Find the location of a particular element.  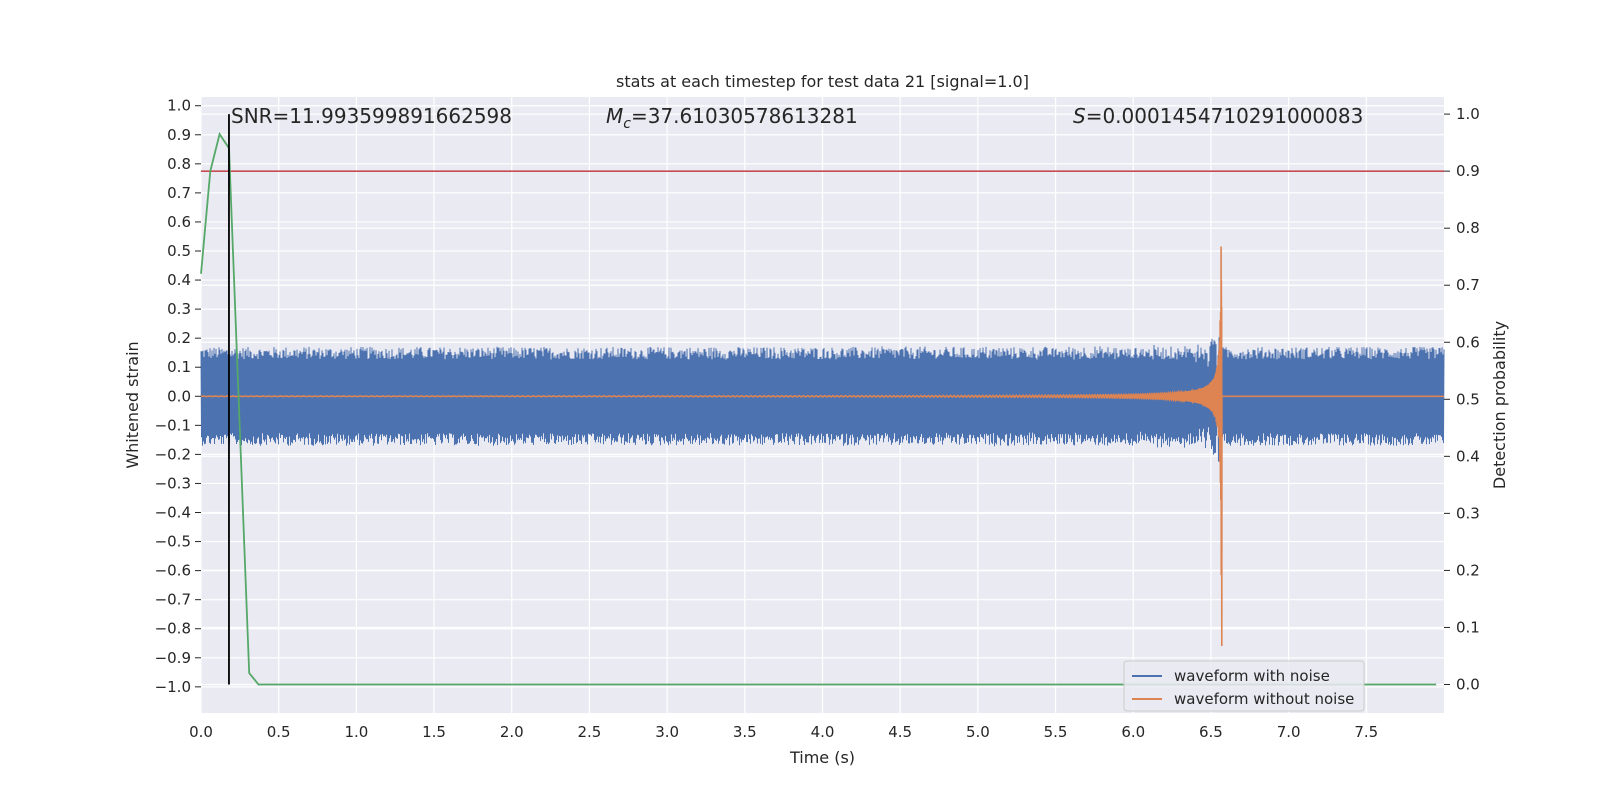

y-tick-label-left: 0.5 is located at coordinates (179, 251).